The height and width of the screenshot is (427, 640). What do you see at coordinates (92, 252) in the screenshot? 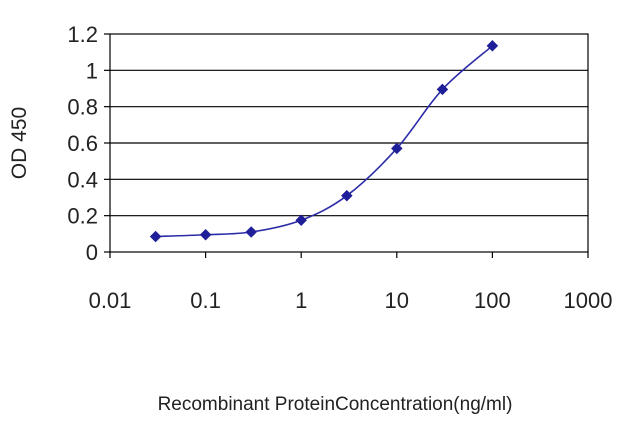
I see `y-tick-label: 0` at bounding box center [92, 252].